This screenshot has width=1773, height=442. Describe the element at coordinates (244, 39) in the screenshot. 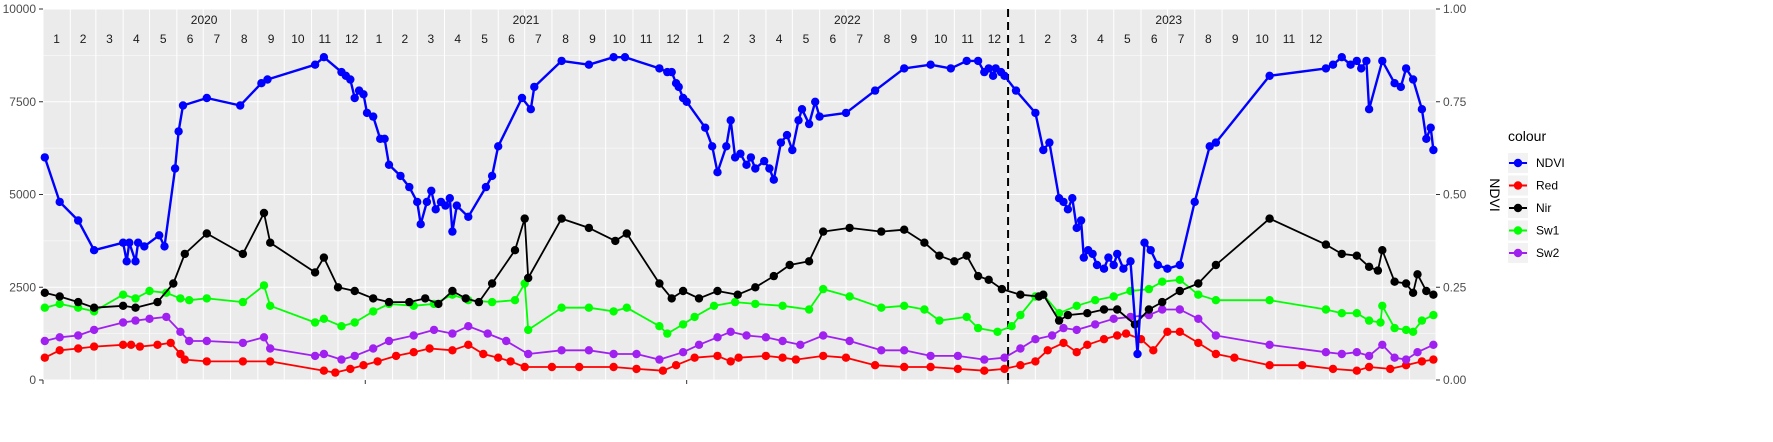

I see `month-label: 8` at that location.